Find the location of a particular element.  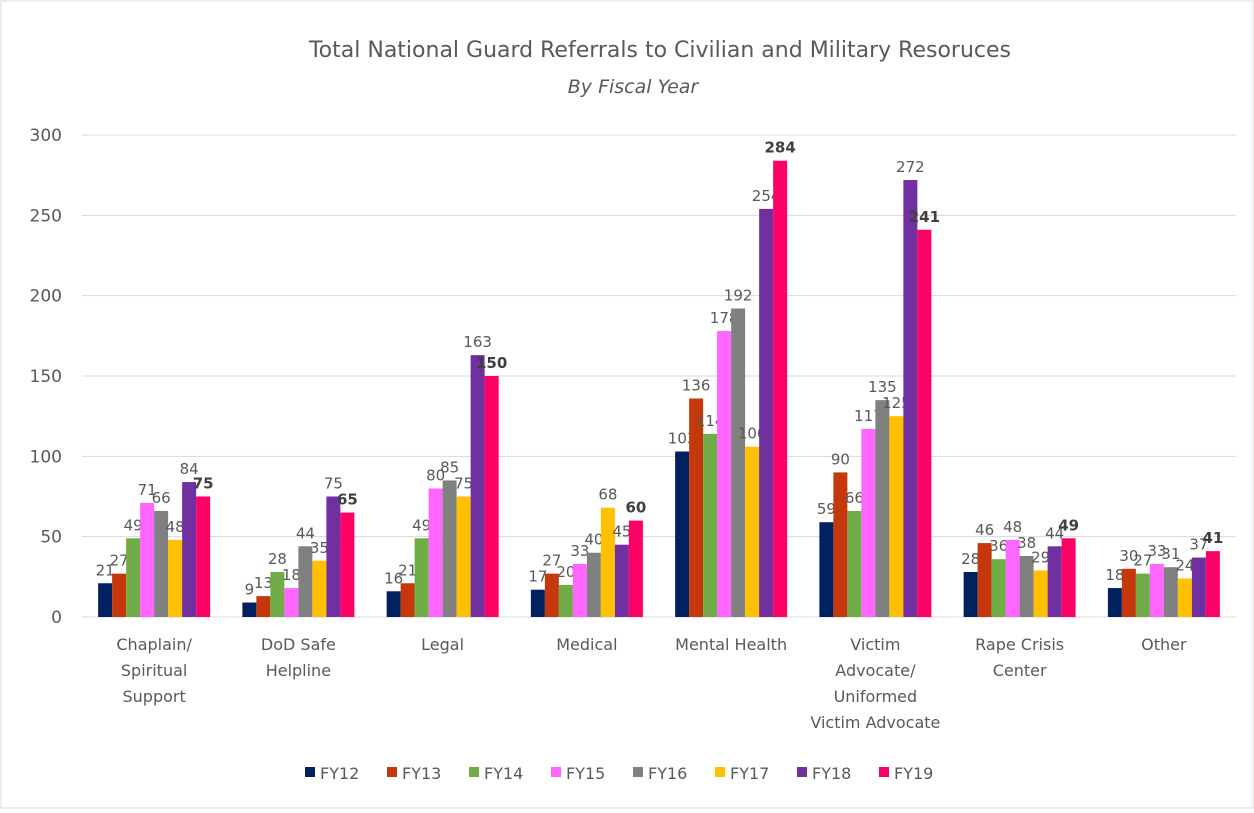

legend-label: FY18 is located at coordinates (831, 773).